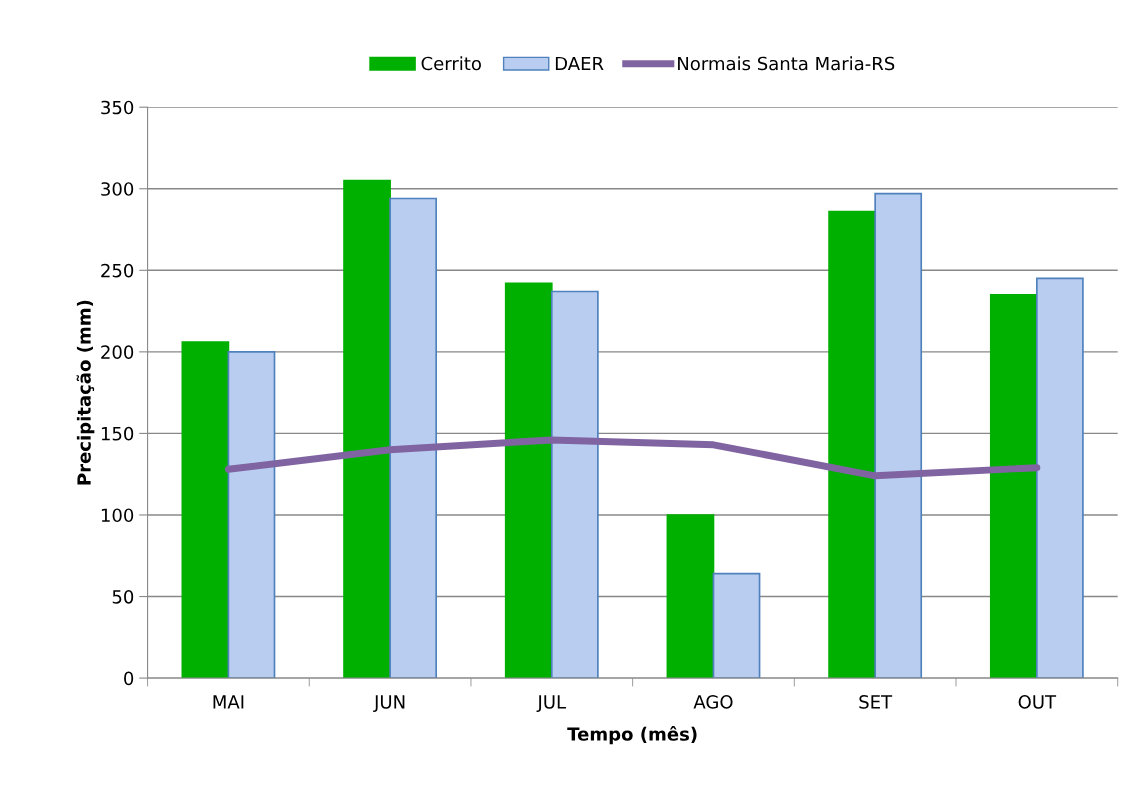  What do you see at coordinates (117, 189) in the screenshot?
I see `y-tick-label: 300` at bounding box center [117, 189].